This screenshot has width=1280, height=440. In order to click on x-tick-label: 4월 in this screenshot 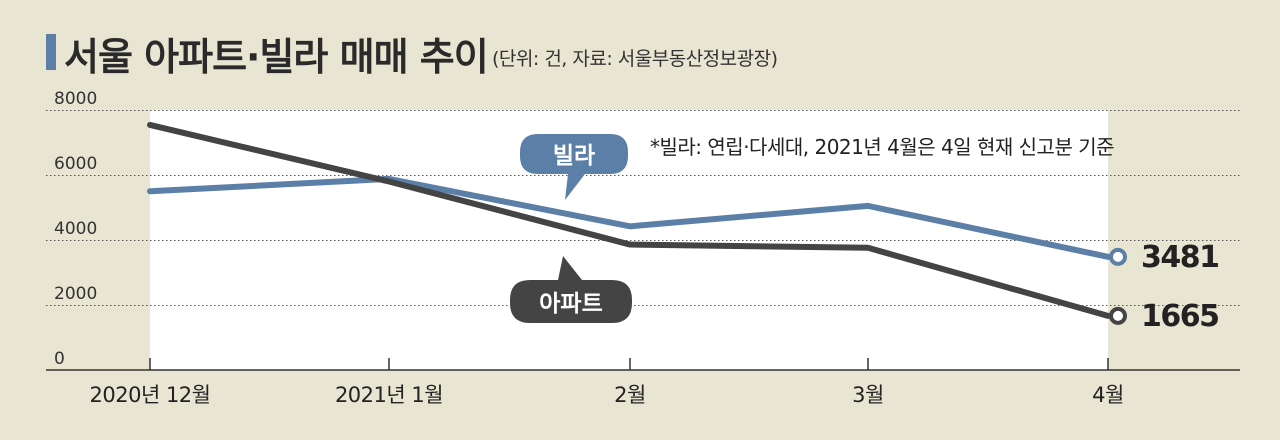, I will do `click(1108, 395)`.